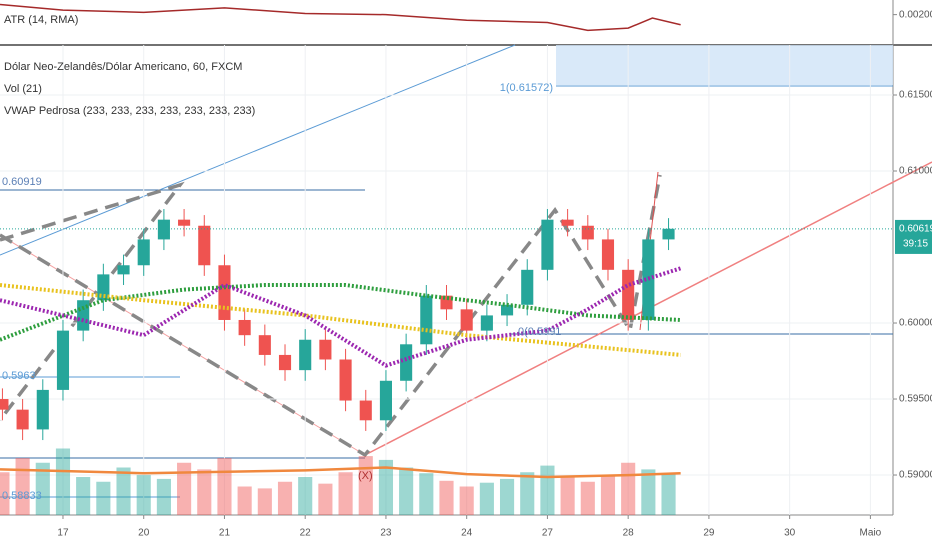 The width and height of the screenshot is (932, 550). I want to click on fib-label: 0.58833, so click(22, 496).